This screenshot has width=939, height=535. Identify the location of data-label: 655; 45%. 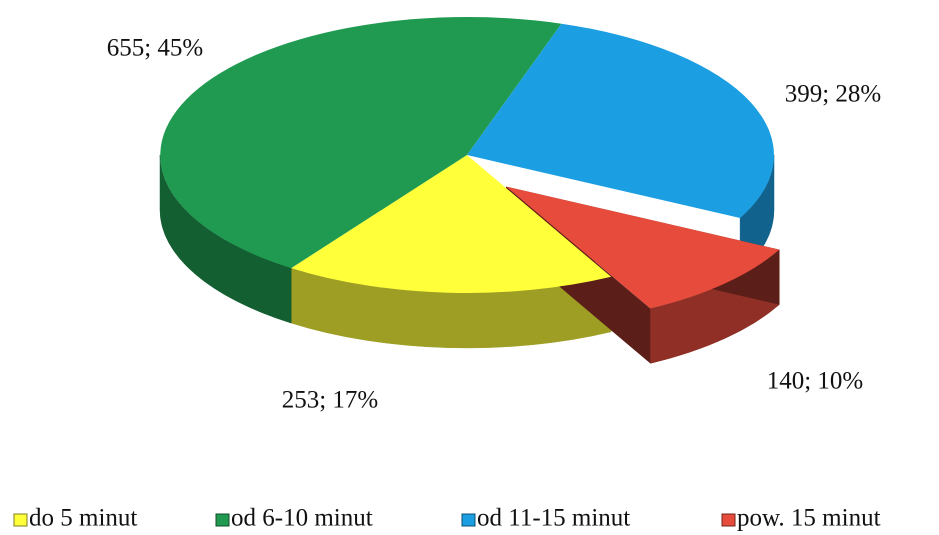
(155, 48).